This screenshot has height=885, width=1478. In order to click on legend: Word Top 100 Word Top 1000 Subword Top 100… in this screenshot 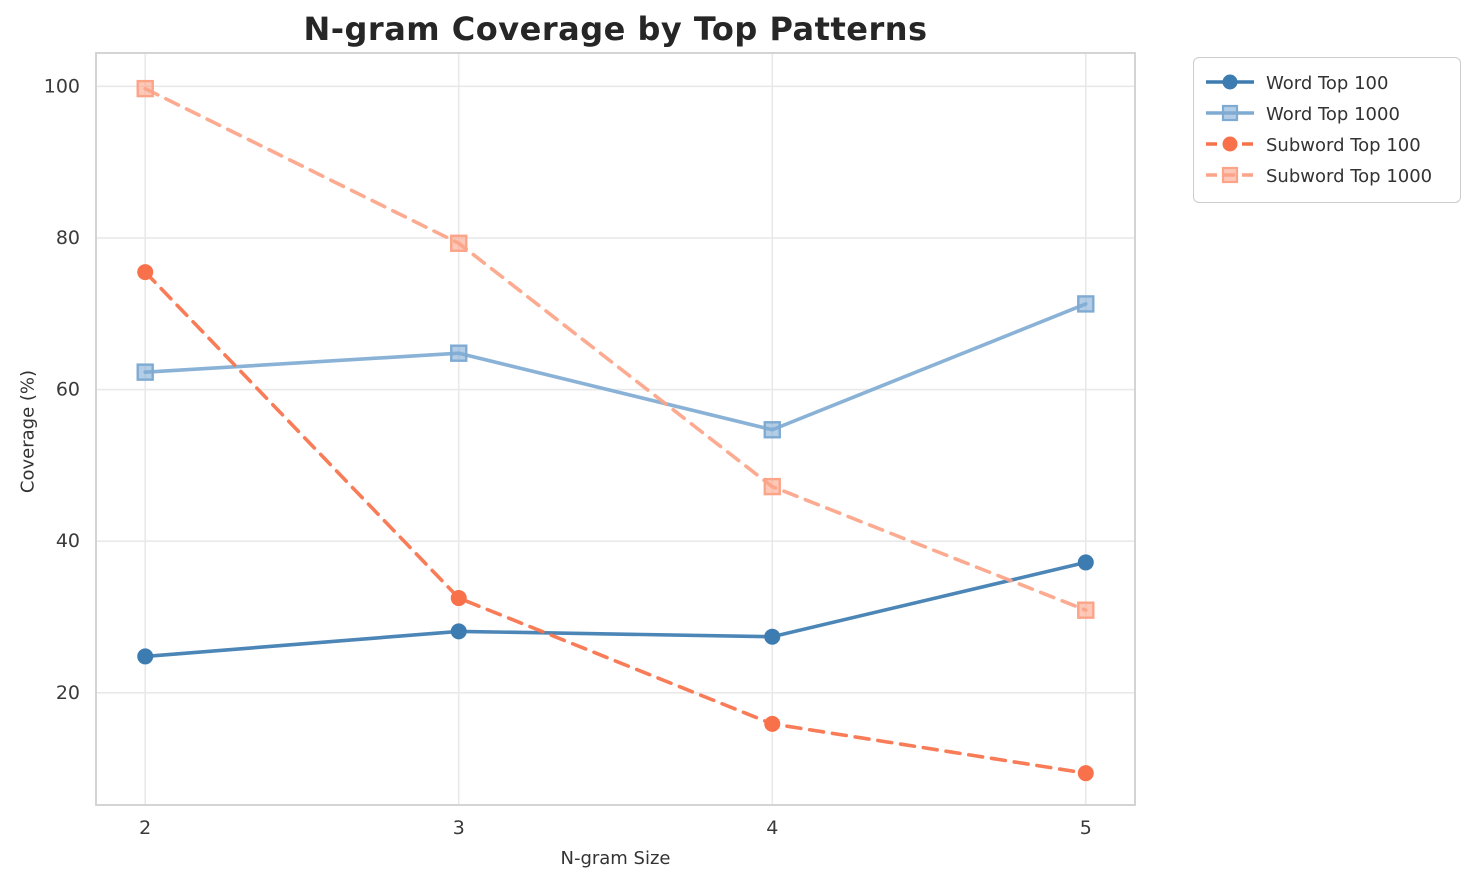, I will do `click(1327, 130)`.